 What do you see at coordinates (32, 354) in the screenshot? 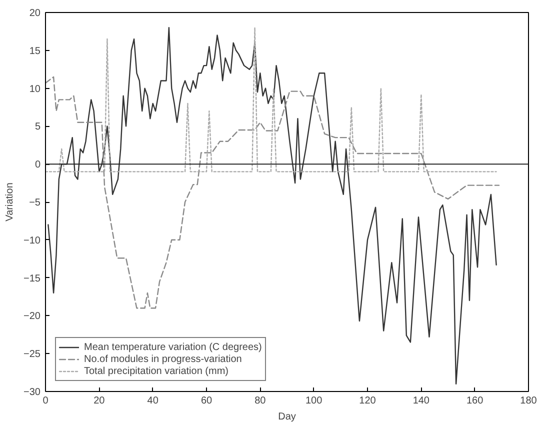
I see `y-tick-label: −25` at bounding box center [32, 354].